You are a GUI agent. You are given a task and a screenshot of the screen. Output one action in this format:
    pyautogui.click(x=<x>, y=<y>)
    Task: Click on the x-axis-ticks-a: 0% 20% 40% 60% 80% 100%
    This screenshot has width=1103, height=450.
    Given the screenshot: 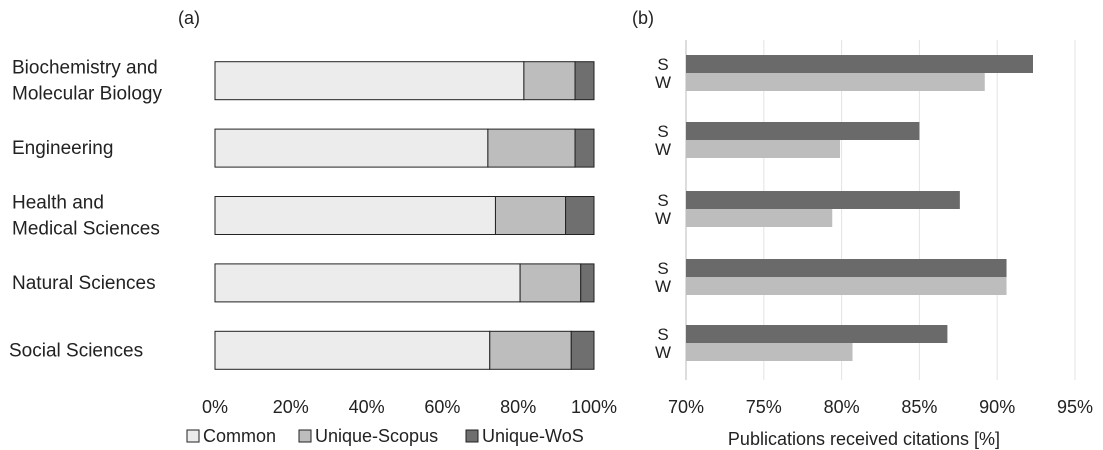 What is the action you would take?
    pyautogui.click(x=409, y=407)
    